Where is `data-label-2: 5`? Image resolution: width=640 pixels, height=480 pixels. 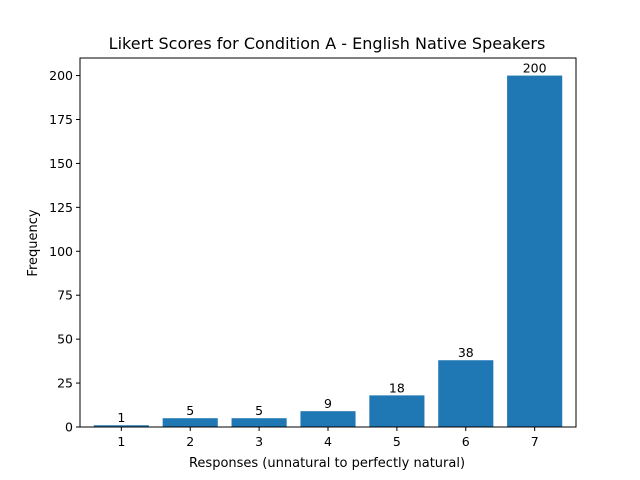 data-label-2: 5 is located at coordinates (190, 410).